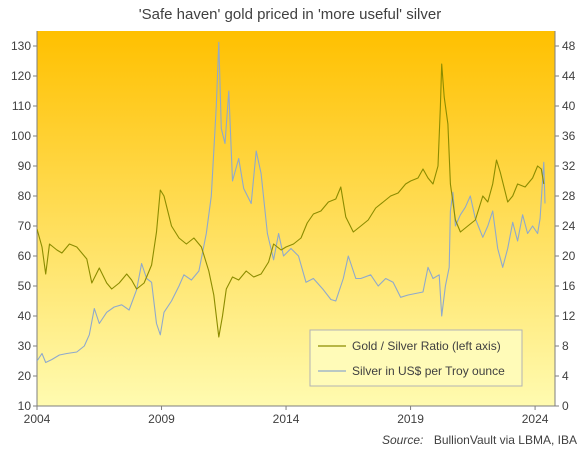  Describe the element at coordinates (25, 346) in the screenshot. I see `left-axis-tick-label: 30` at that location.